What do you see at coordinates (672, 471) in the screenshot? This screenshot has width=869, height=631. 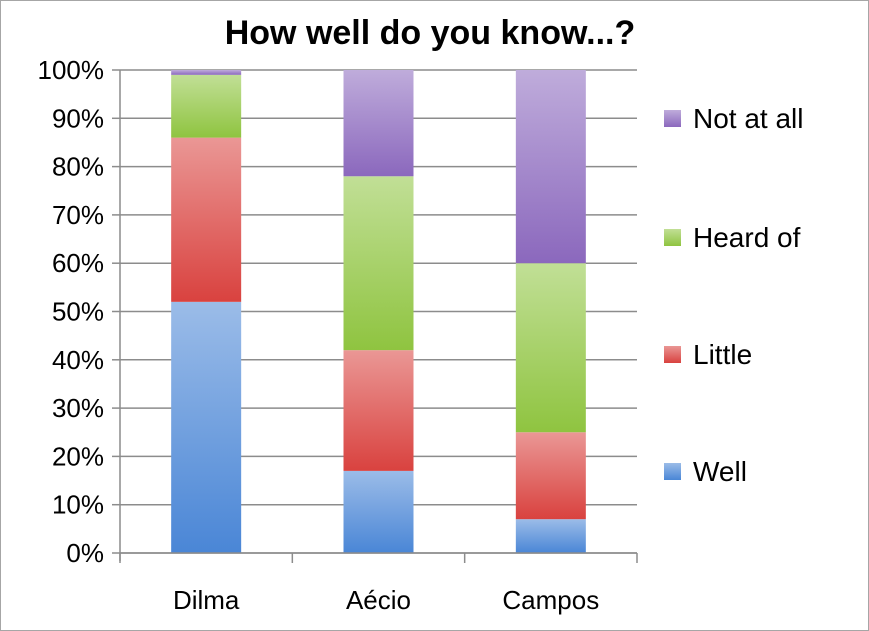 I see `legend-swatch-well` at bounding box center [672, 471].